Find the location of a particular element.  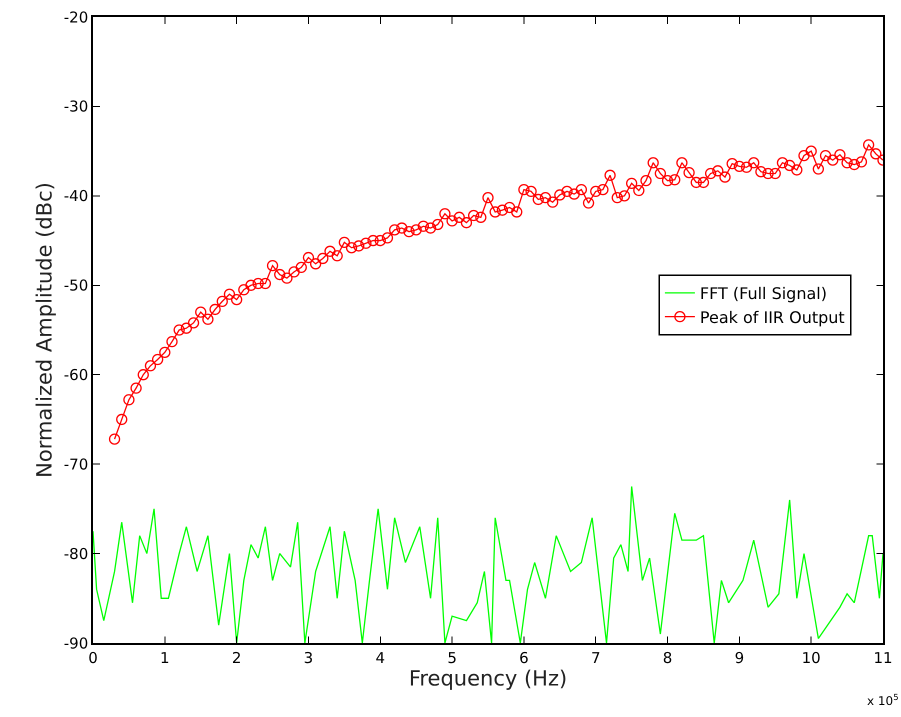

y-tick-label: -70 is located at coordinates (76, 464).